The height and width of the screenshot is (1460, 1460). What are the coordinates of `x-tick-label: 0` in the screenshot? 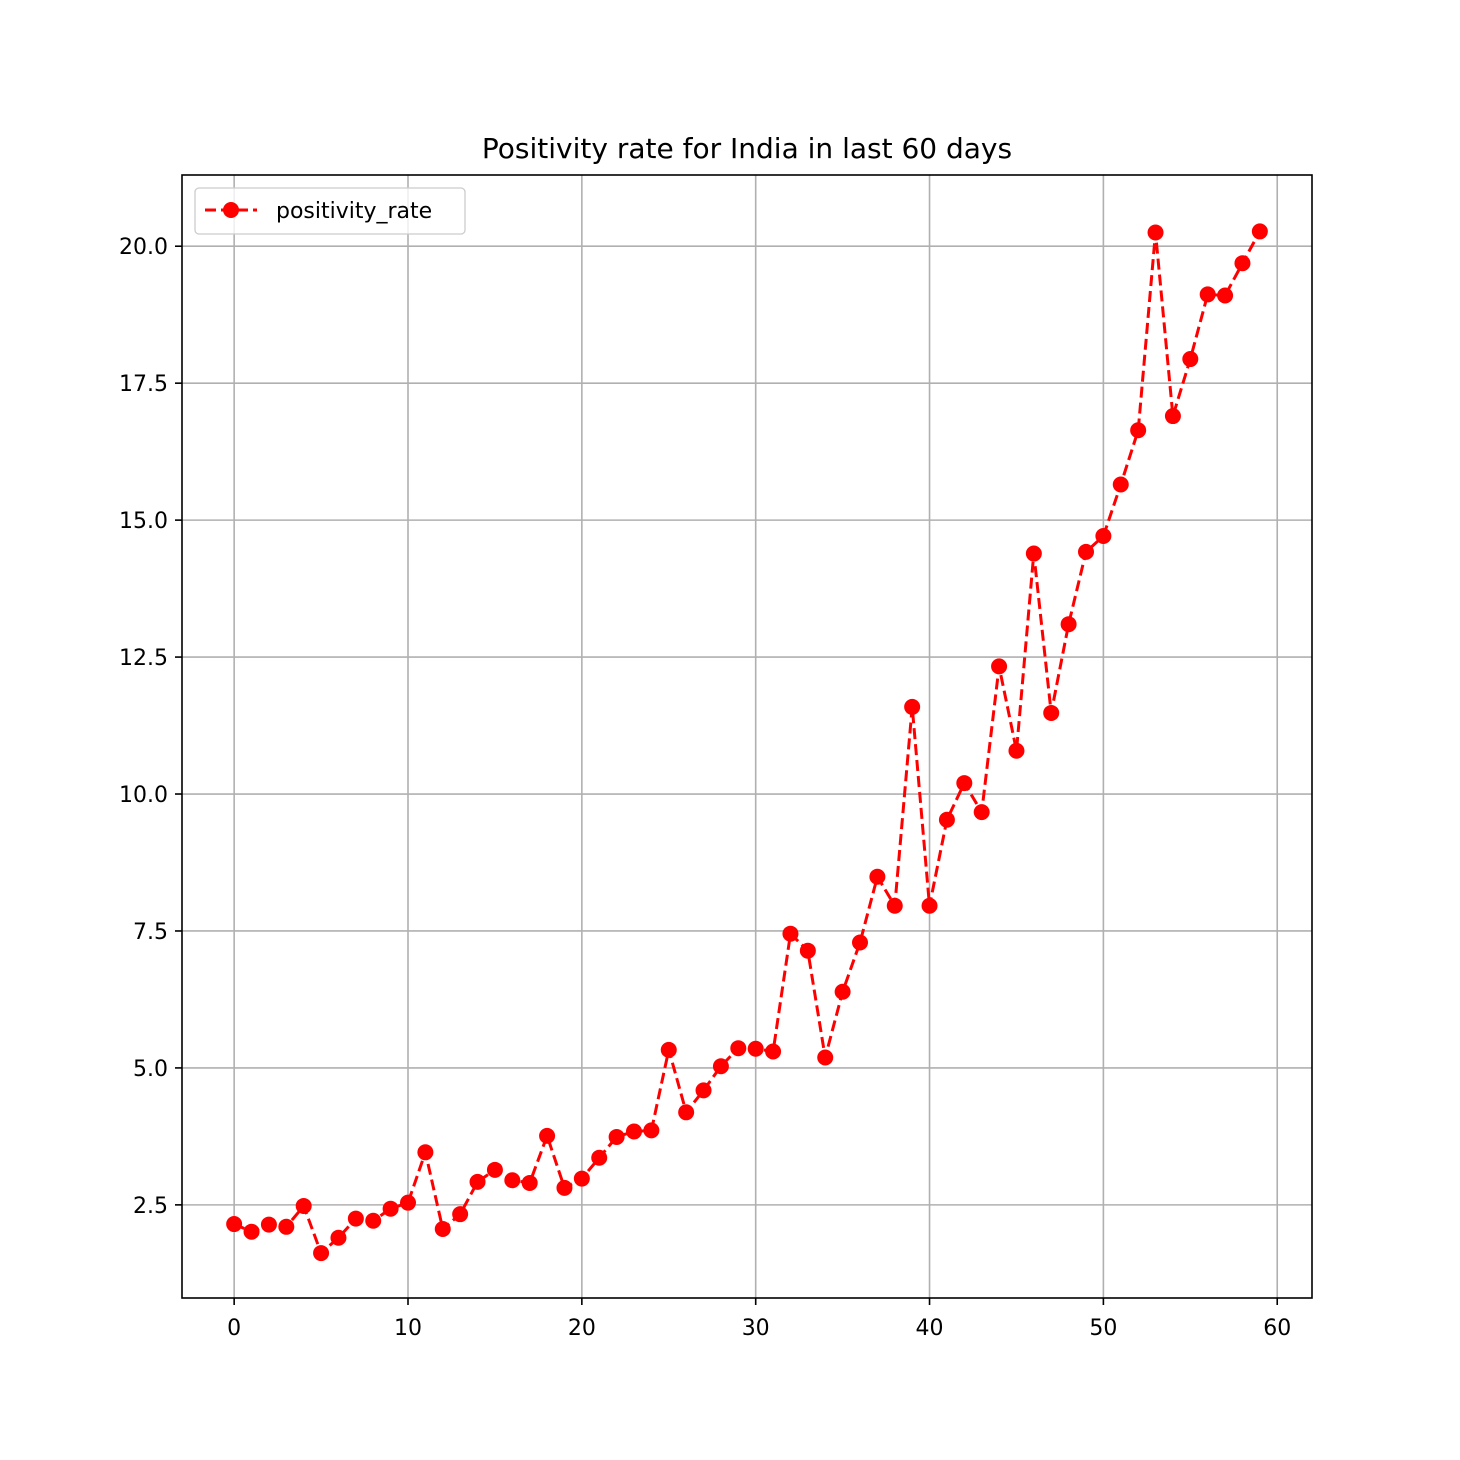 It's located at (234, 1328).